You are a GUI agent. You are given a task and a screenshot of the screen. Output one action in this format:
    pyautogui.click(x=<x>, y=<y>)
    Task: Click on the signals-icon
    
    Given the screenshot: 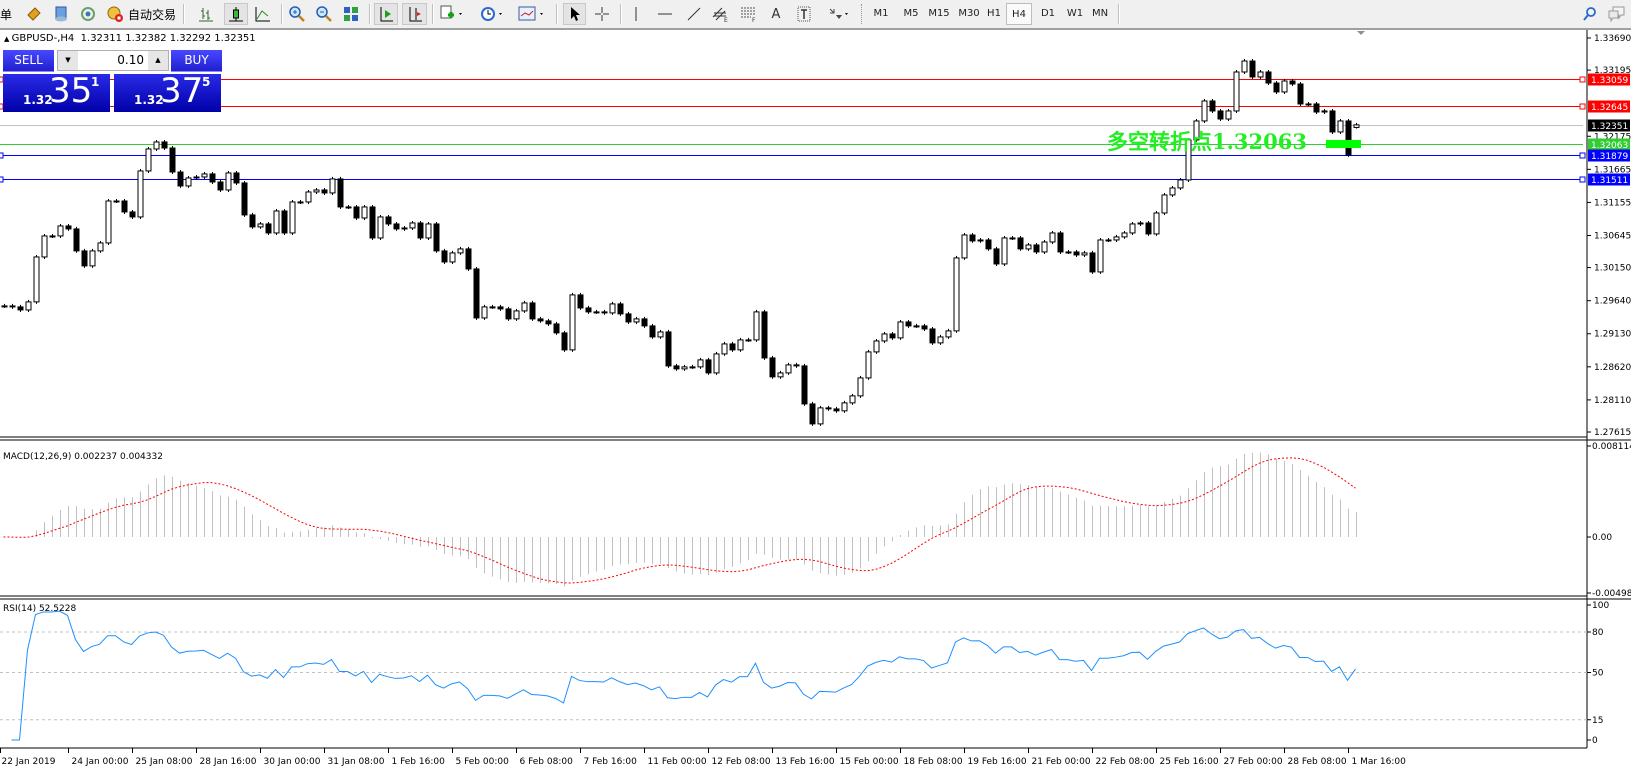 What is the action you would take?
    pyautogui.click(x=88, y=14)
    